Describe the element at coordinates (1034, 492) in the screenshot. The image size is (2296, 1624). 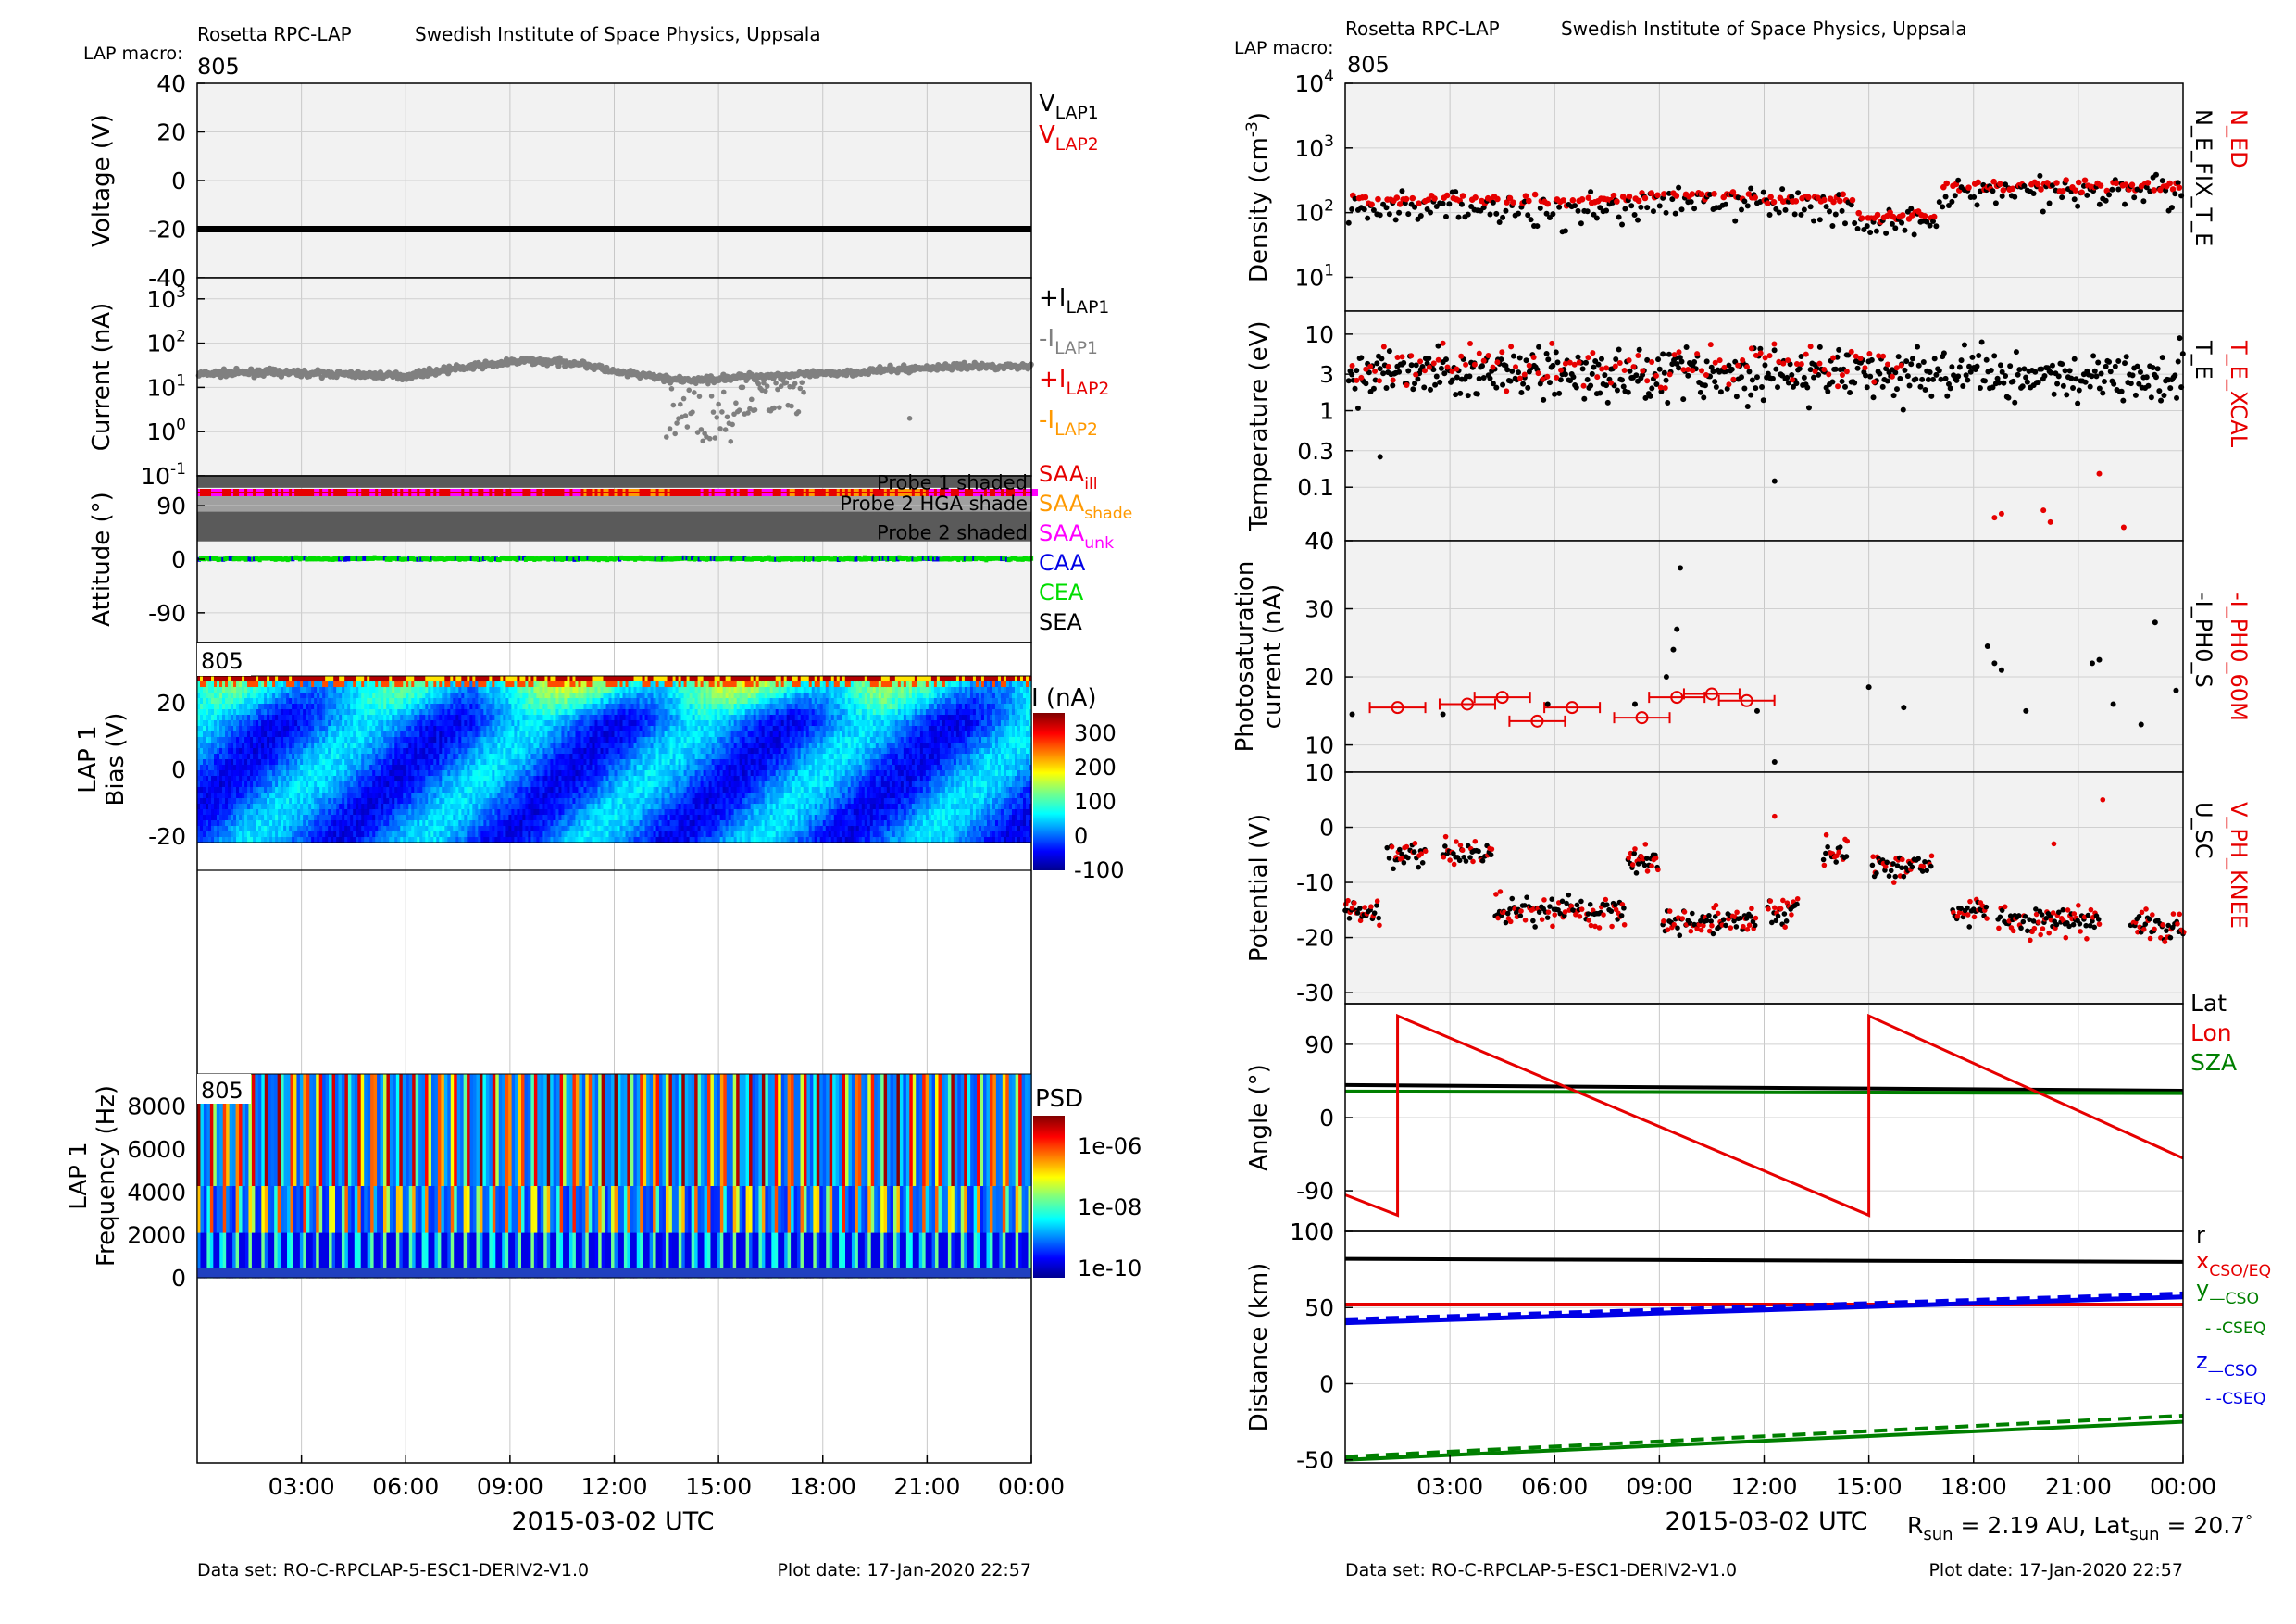
I see `saa-mark` at that location.